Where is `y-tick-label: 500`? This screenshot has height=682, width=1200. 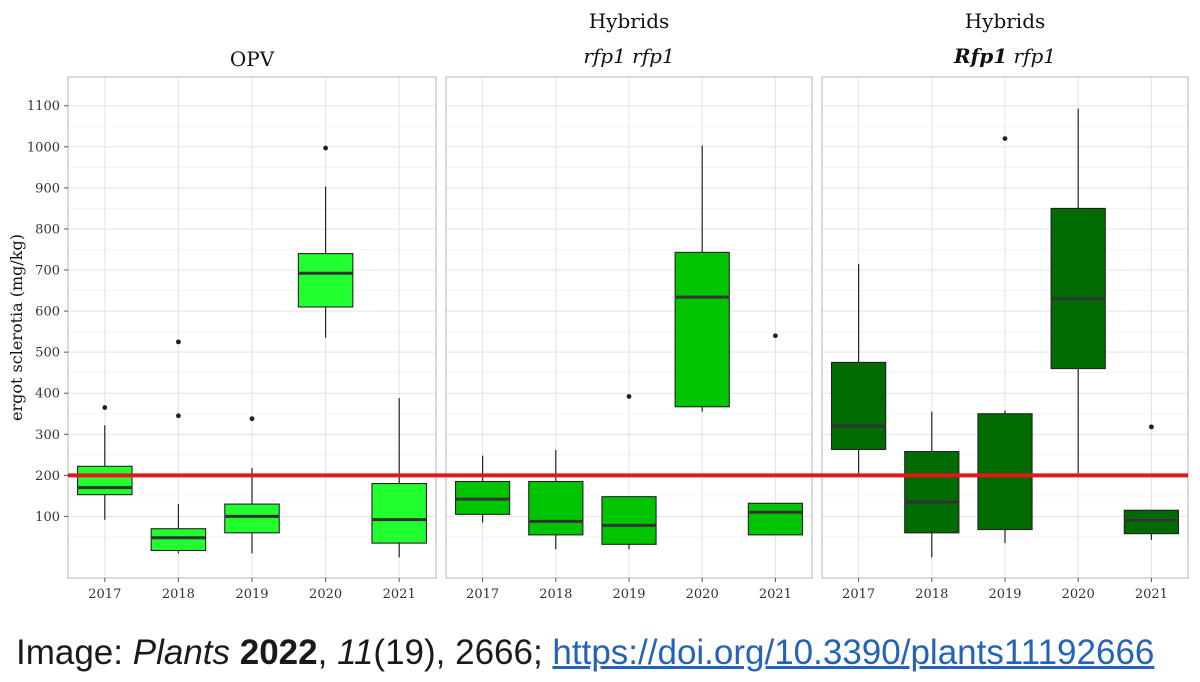 y-tick-label: 500 is located at coordinates (47, 353).